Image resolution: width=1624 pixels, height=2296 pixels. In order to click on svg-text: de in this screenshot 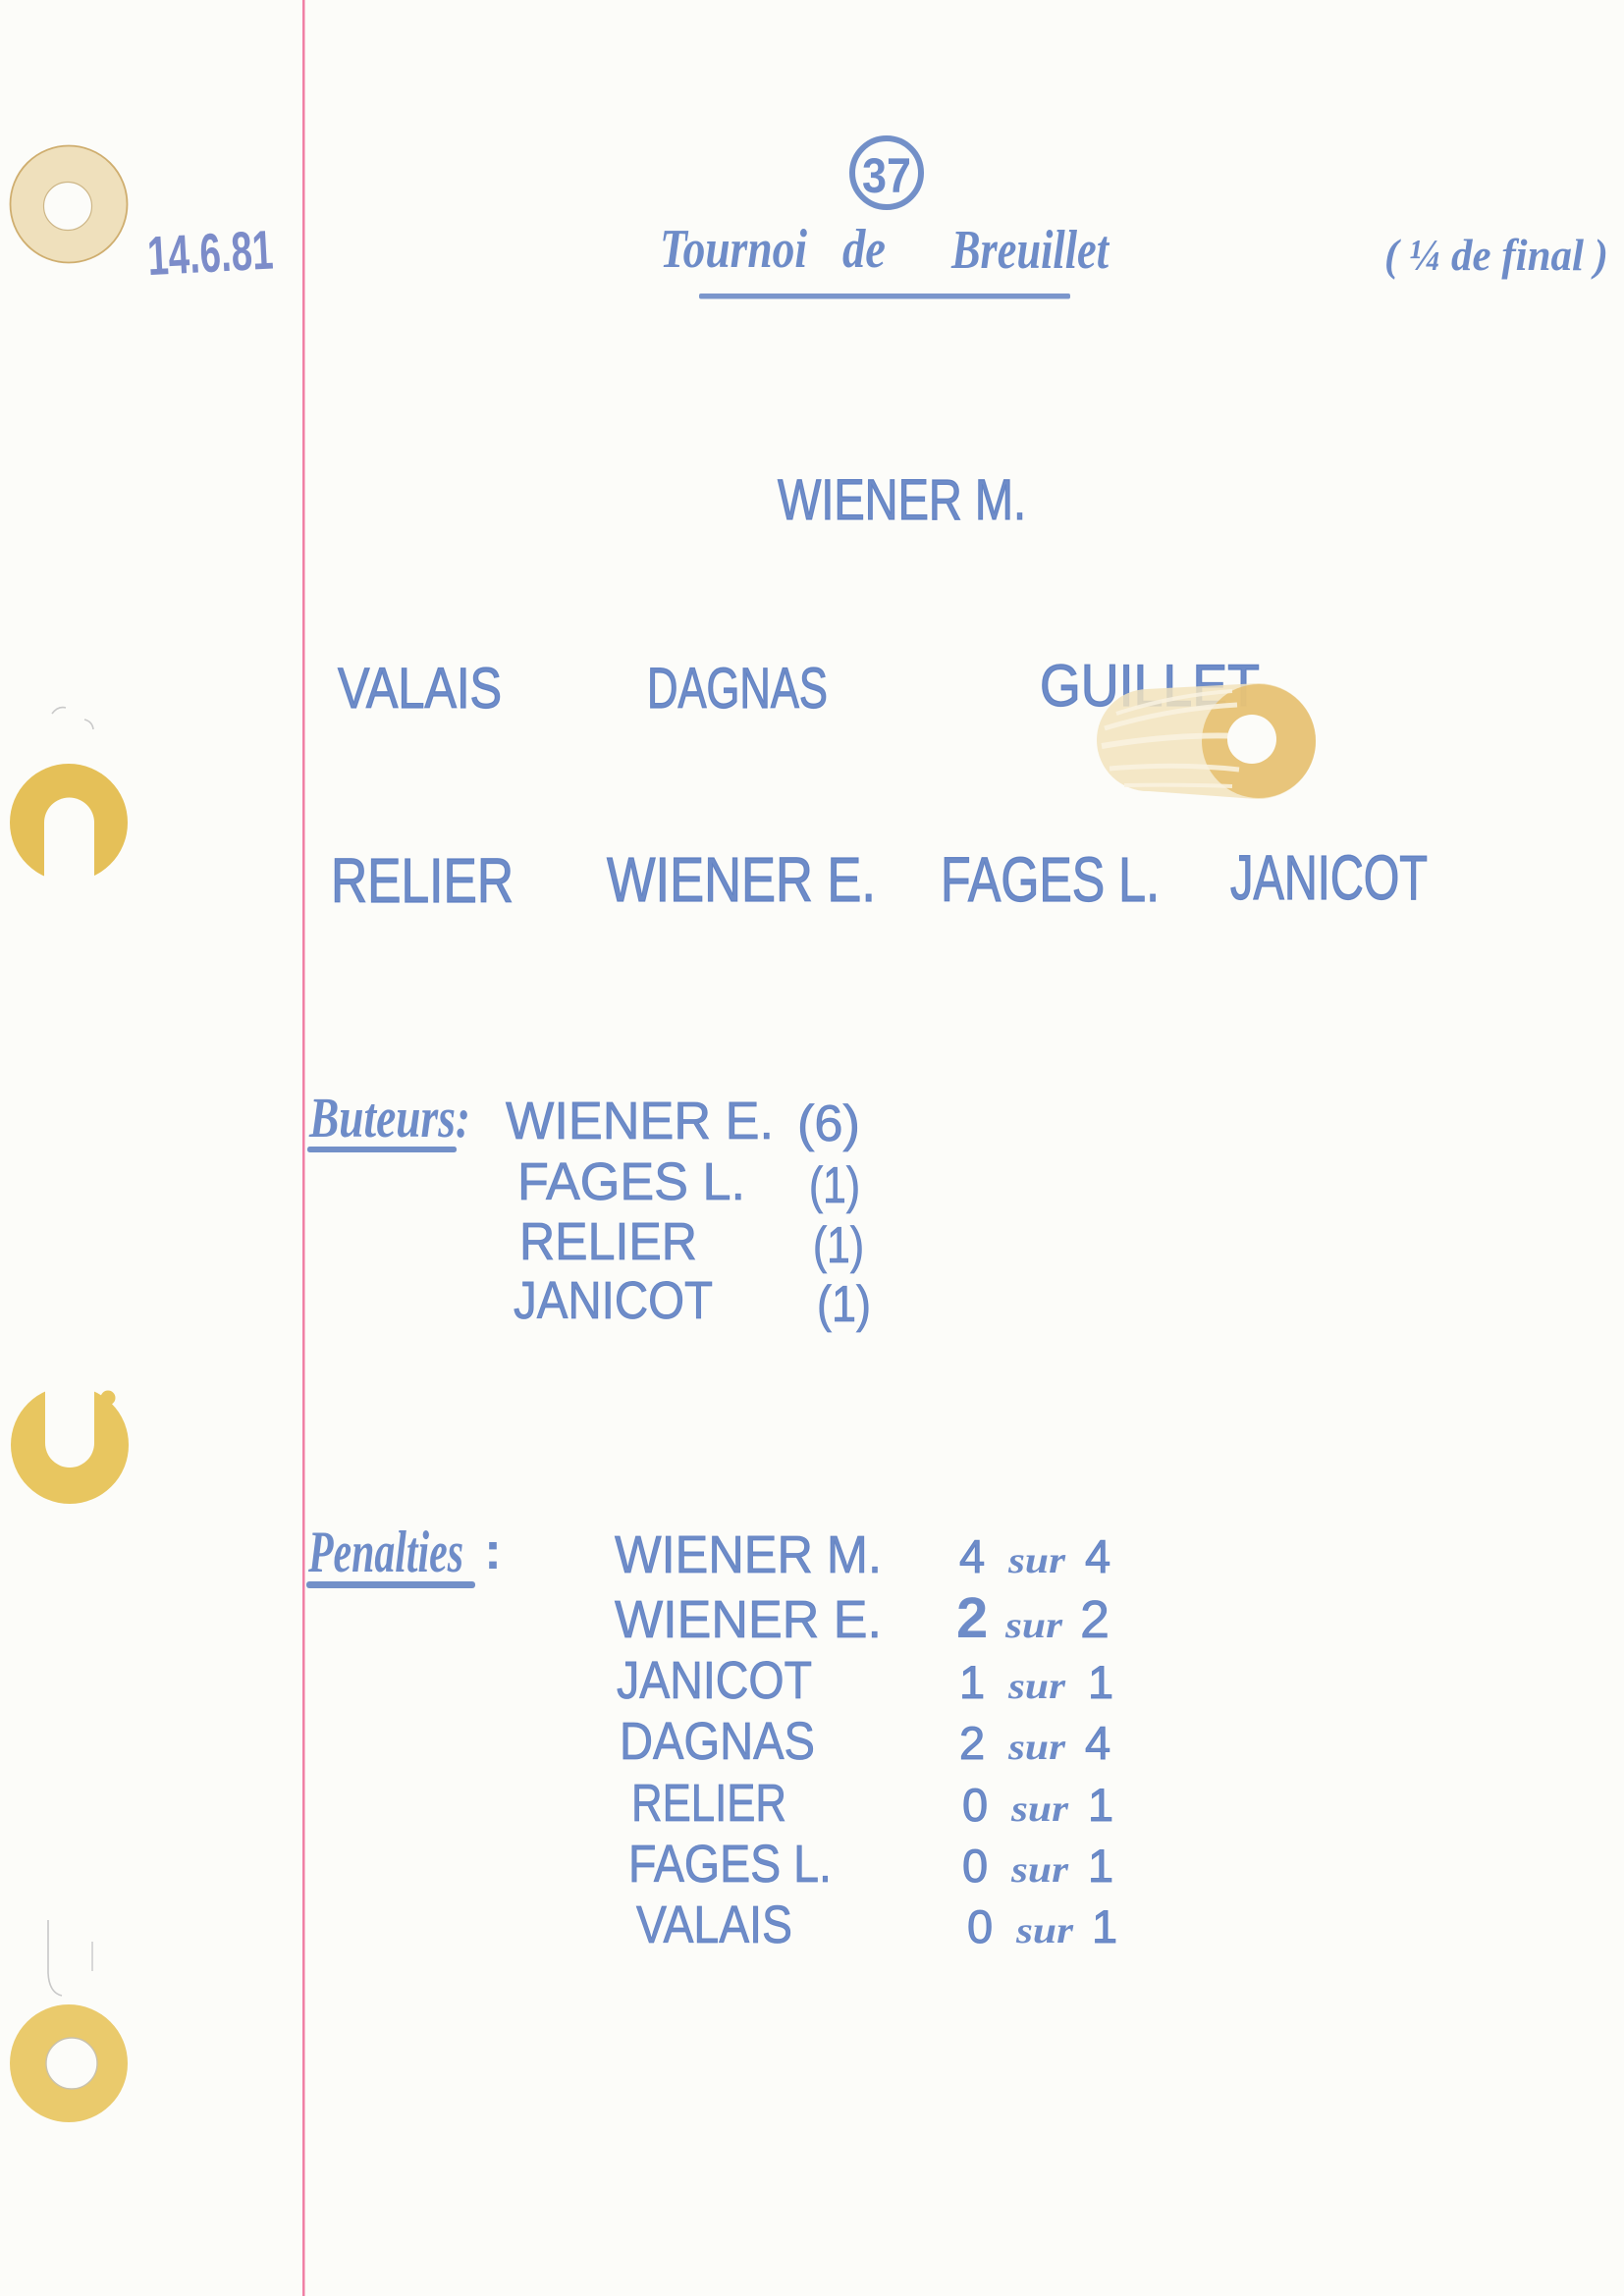, I will do `click(864, 250)`.